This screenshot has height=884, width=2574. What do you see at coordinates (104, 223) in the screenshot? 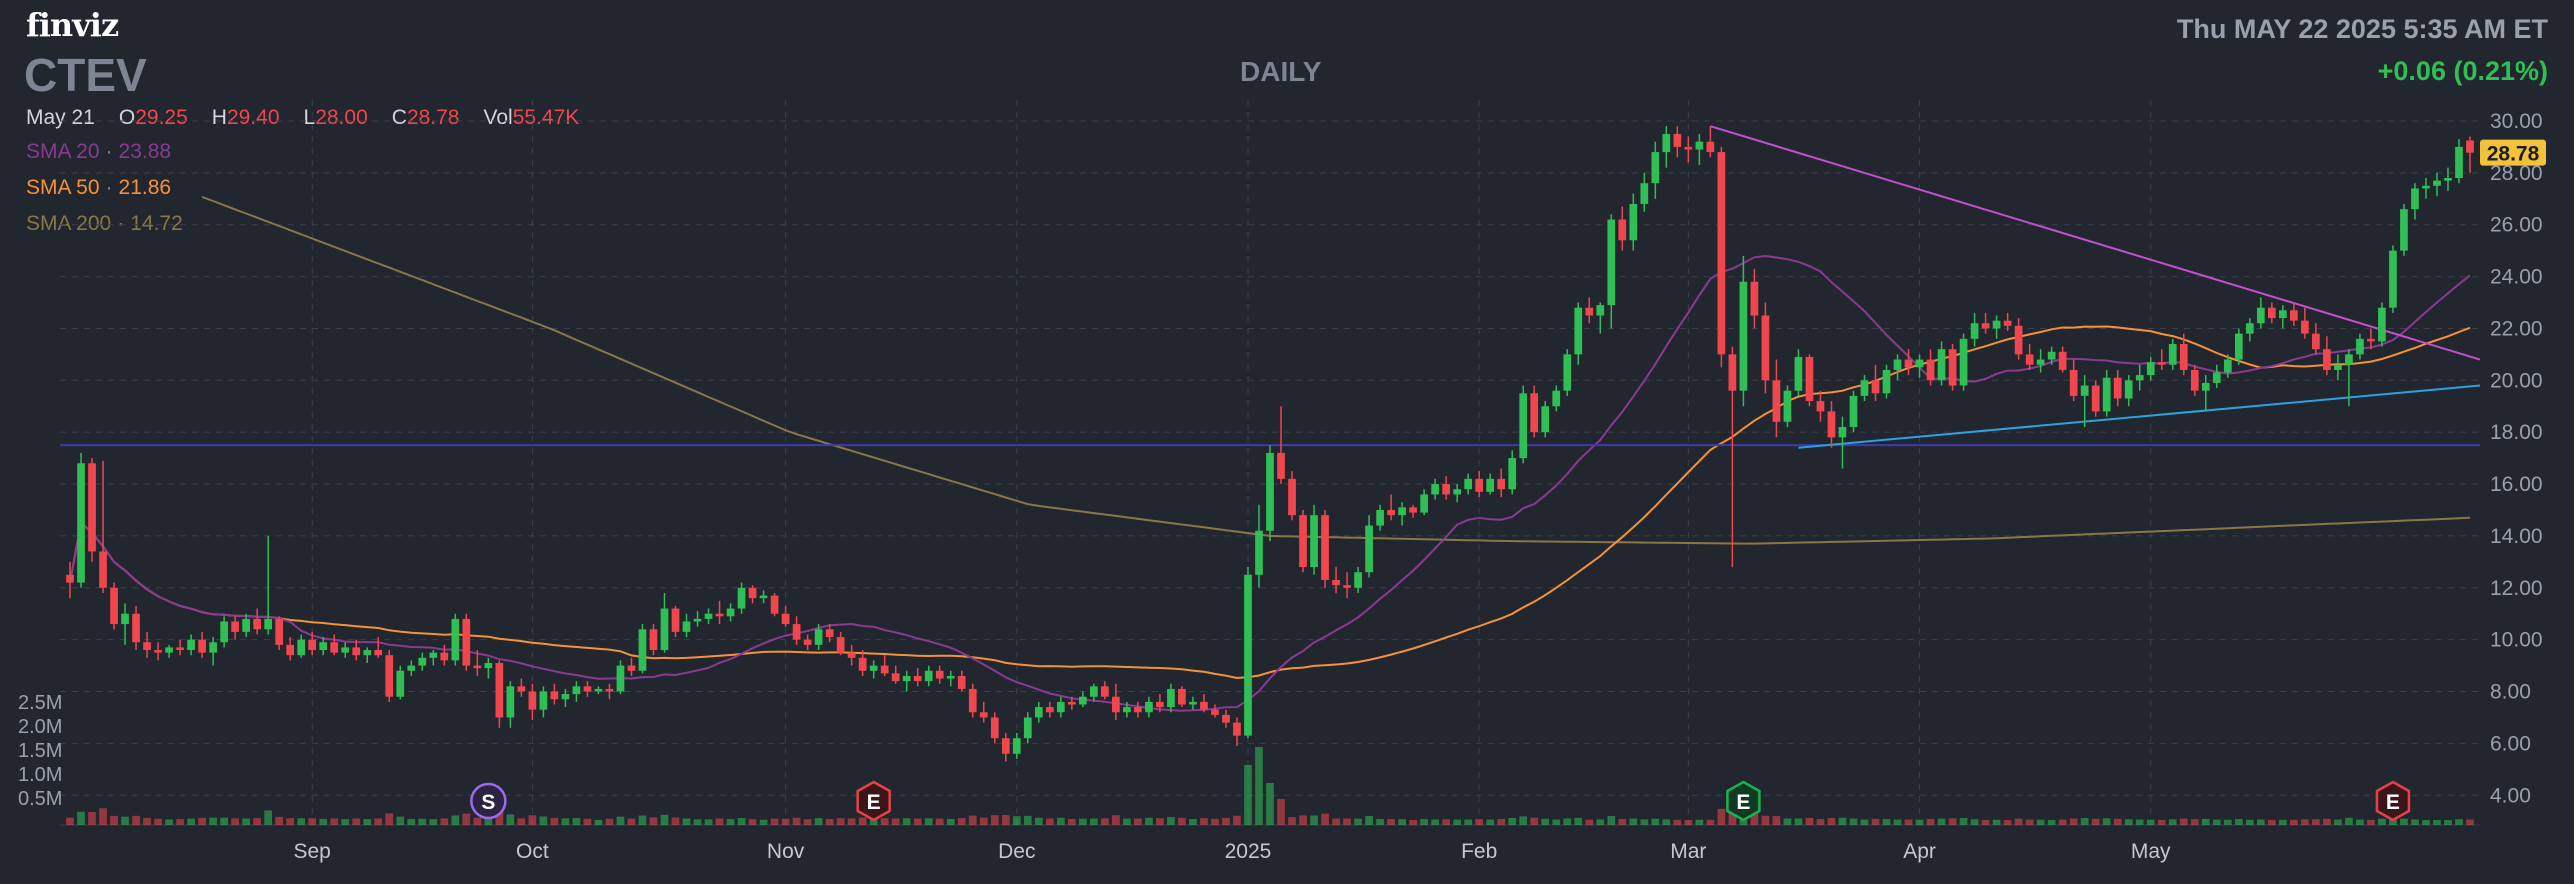
I see `sma200-legend: SMA 200 · 14.72` at bounding box center [104, 223].